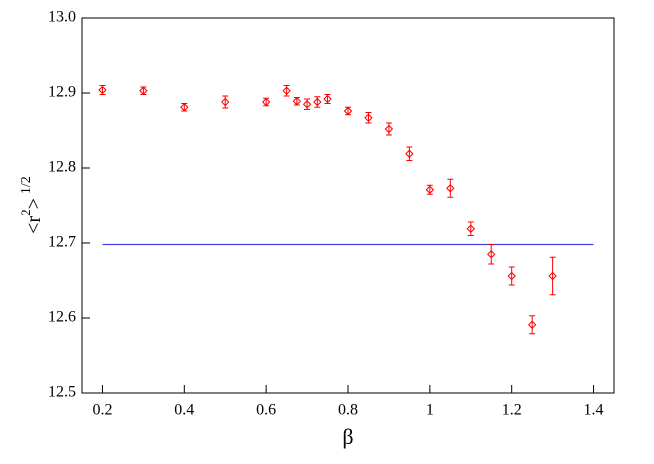 The width and height of the screenshot is (654, 464). What do you see at coordinates (512, 410) in the screenshot?
I see `x-tick-label: 1.2` at bounding box center [512, 410].